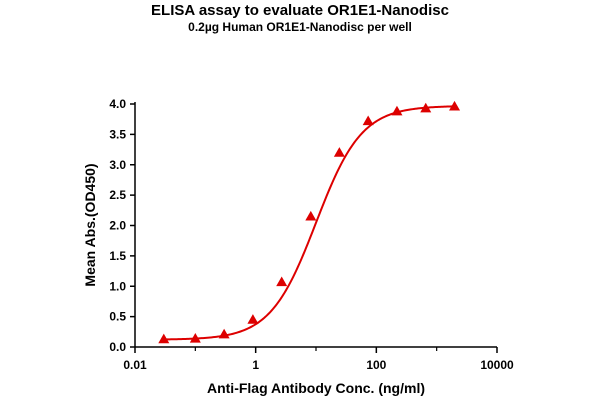 The image size is (600, 400). Describe the element at coordinates (497, 365) in the screenshot. I see `x-tick-label: 10000` at that location.